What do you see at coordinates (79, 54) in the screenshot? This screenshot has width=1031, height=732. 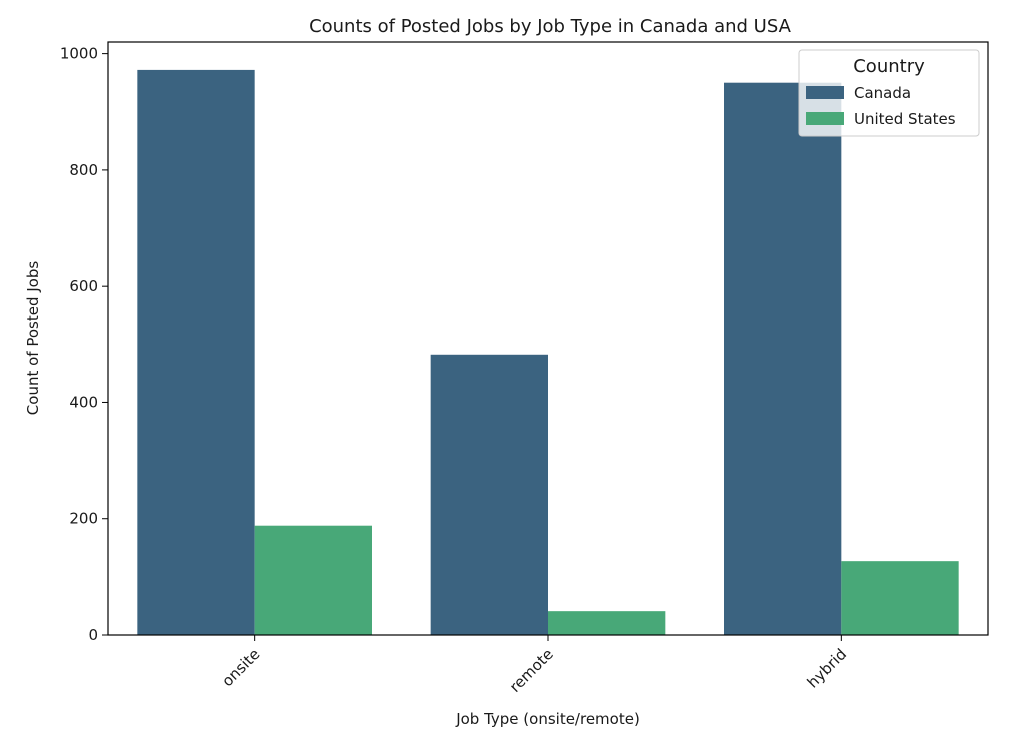 I see `y-tick-label: 1000` at bounding box center [79, 54].